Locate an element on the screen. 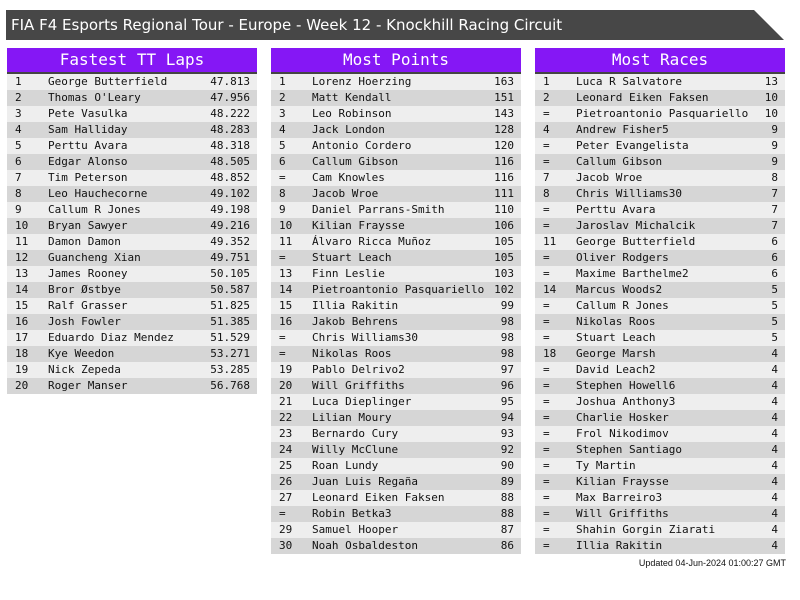 The image size is (800, 600). table-row: 19 Nick Zepeda 53.285 is located at coordinates (132, 370).